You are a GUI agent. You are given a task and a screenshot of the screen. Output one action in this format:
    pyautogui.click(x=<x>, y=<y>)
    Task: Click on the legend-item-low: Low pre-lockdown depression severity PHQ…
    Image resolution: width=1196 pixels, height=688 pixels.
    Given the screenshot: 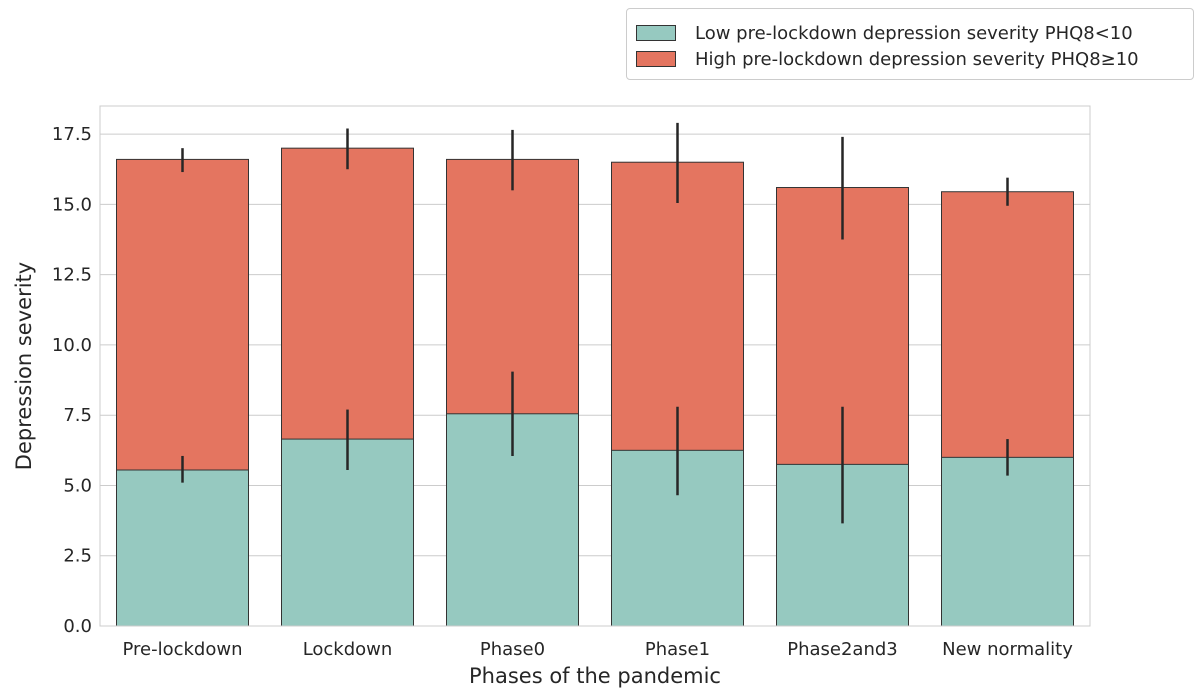 What is the action you would take?
    pyautogui.click(x=884, y=33)
    